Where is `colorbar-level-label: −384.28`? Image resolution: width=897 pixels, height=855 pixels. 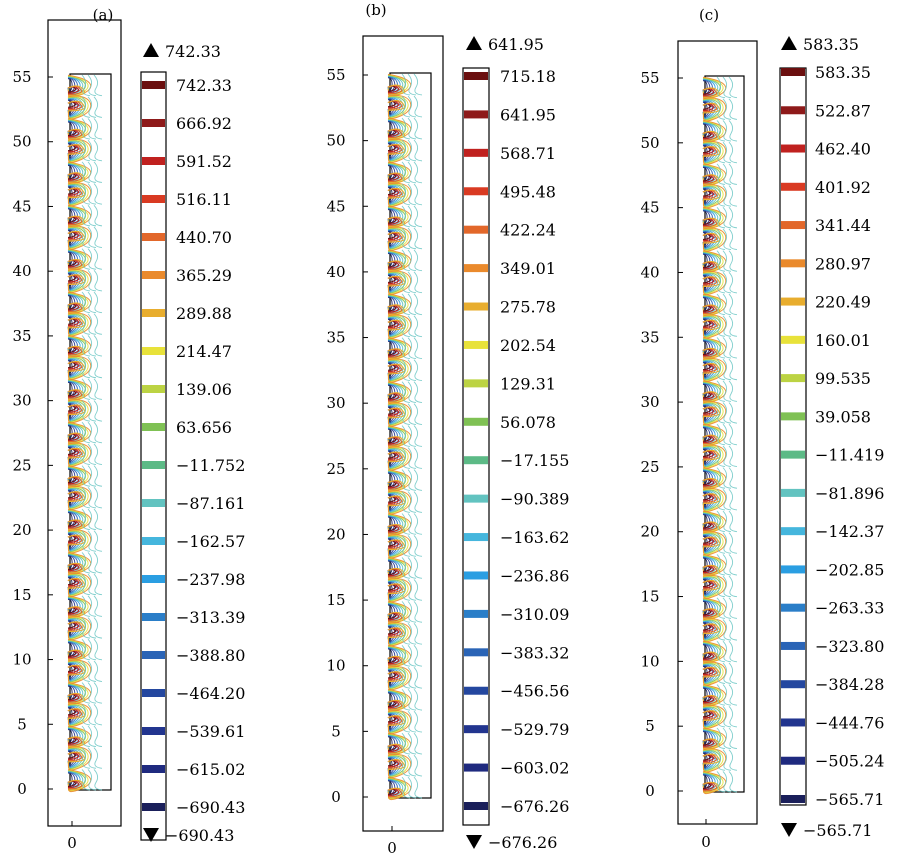 colorbar-level-label: −384.28 is located at coordinates (849, 684).